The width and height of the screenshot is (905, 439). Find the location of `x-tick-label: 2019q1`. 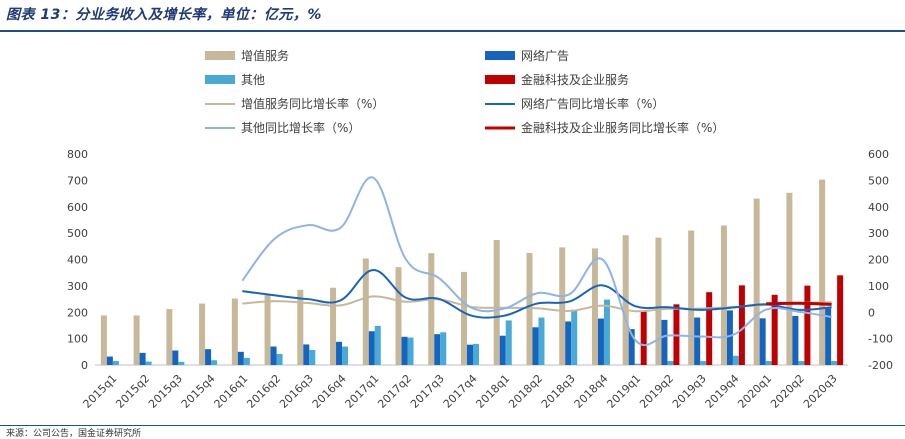

x-tick-label: 2019q1 is located at coordinates (623, 391).